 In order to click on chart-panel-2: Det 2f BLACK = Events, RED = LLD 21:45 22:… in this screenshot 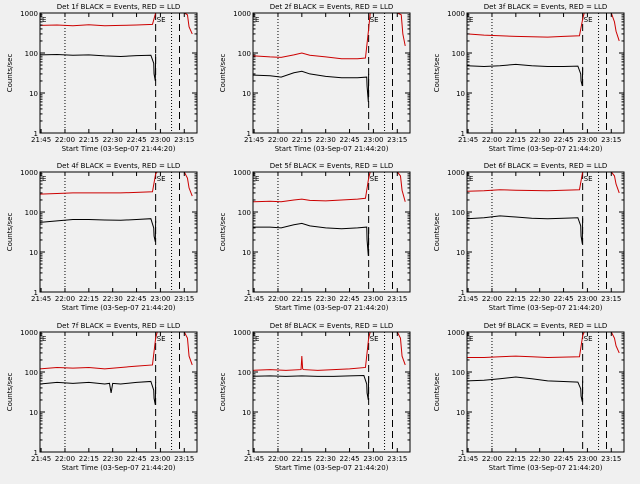, I will do `click(315, 78)`.